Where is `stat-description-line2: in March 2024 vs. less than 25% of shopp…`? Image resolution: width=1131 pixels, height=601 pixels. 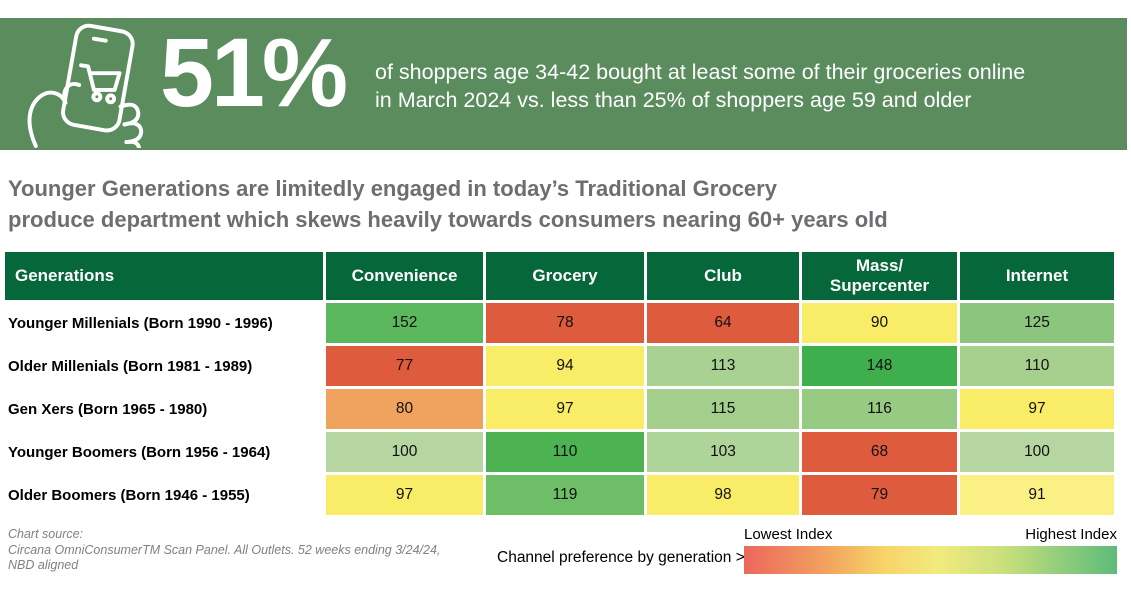
stat-description-line2: in March 2024 vs. less than 25% of shopp… is located at coordinates (673, 100).